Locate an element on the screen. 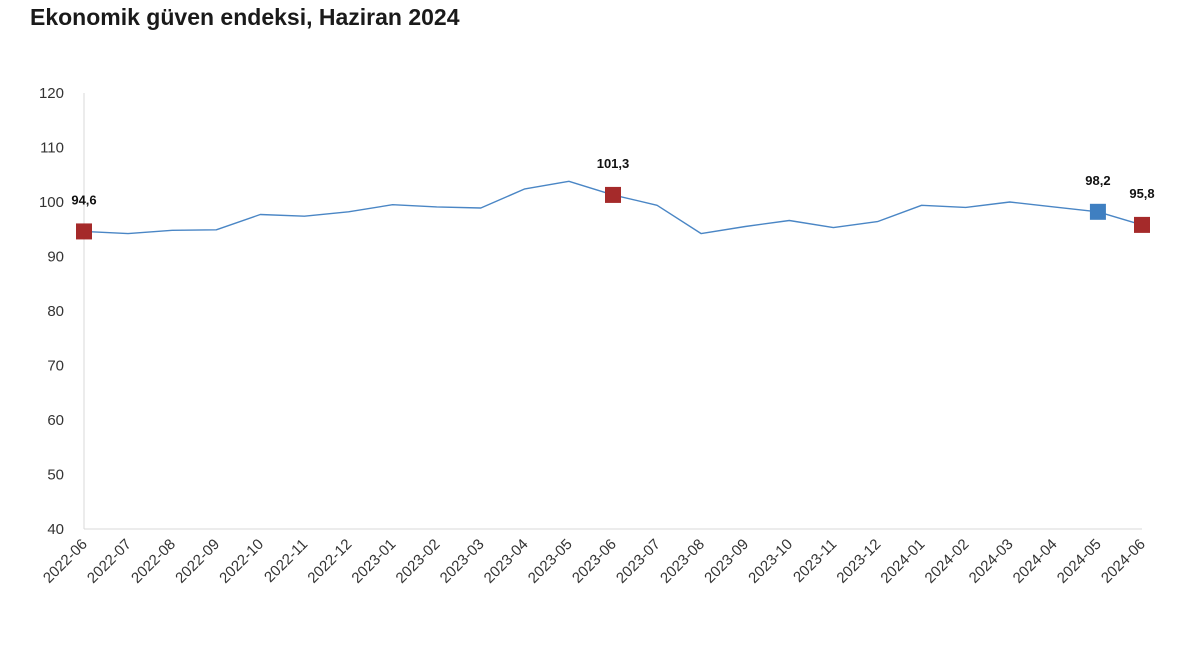  x-tick-label: 2022-09 is located at coordinates (197, 561).